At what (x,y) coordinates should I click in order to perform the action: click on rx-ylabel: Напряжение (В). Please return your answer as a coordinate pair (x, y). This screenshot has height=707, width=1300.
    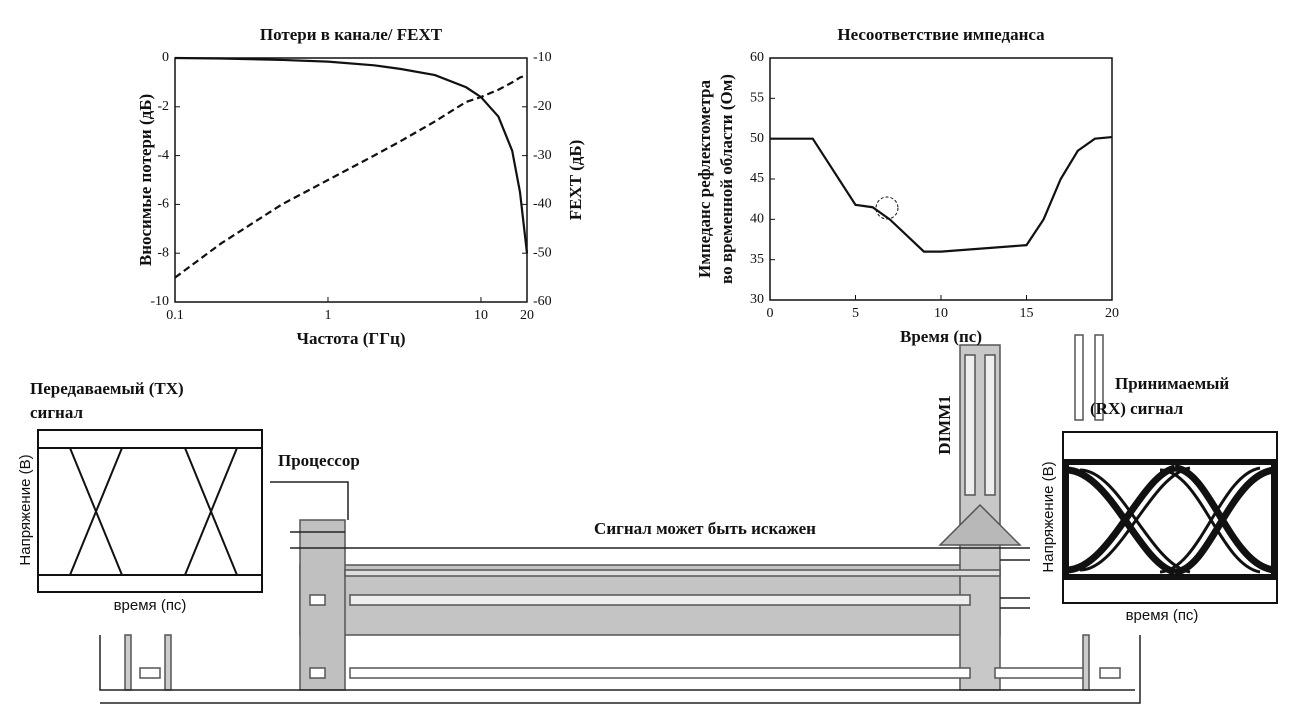
    Looking at the image, I should click on (1048, 516).